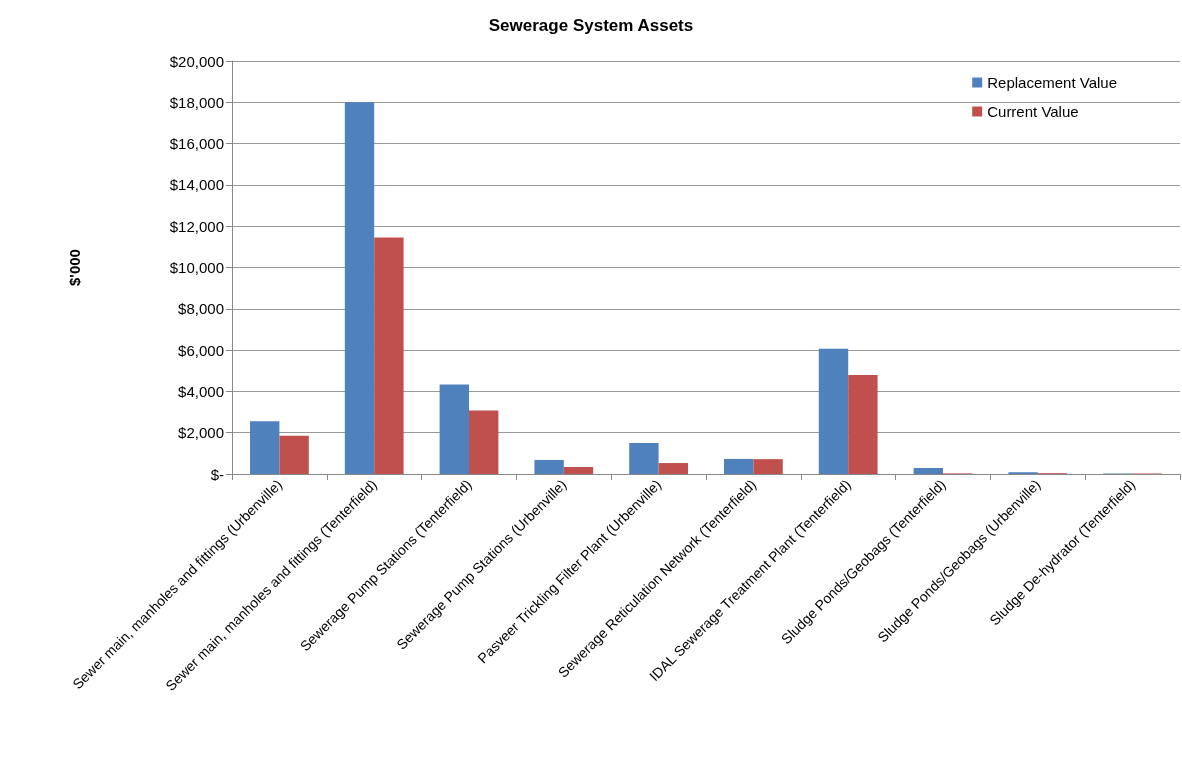 The width and height of the screenshot is (1182, 764). What do you see at coordinates (1052, 82) in the screenshot?
I see `legend-label: Replacement Value` at bounding box center [1052, 82].